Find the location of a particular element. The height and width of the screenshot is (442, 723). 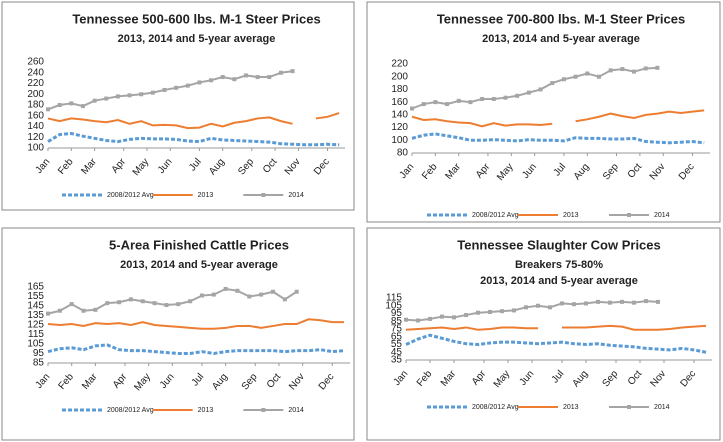

y-tick-label: 135 is located at coordinates (35, 315).